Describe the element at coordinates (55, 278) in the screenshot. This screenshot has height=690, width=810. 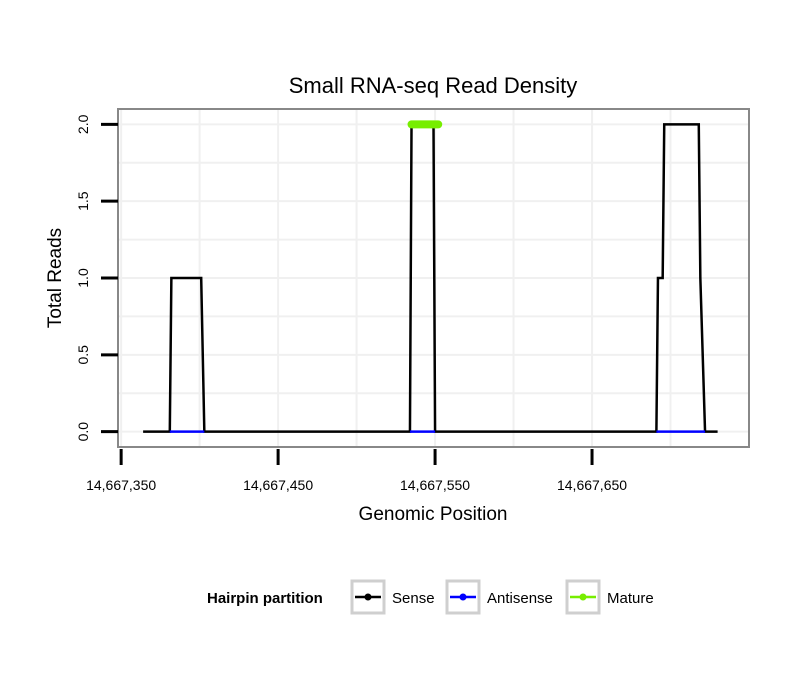
I see `y-axis-title: Total Reads` at that location.